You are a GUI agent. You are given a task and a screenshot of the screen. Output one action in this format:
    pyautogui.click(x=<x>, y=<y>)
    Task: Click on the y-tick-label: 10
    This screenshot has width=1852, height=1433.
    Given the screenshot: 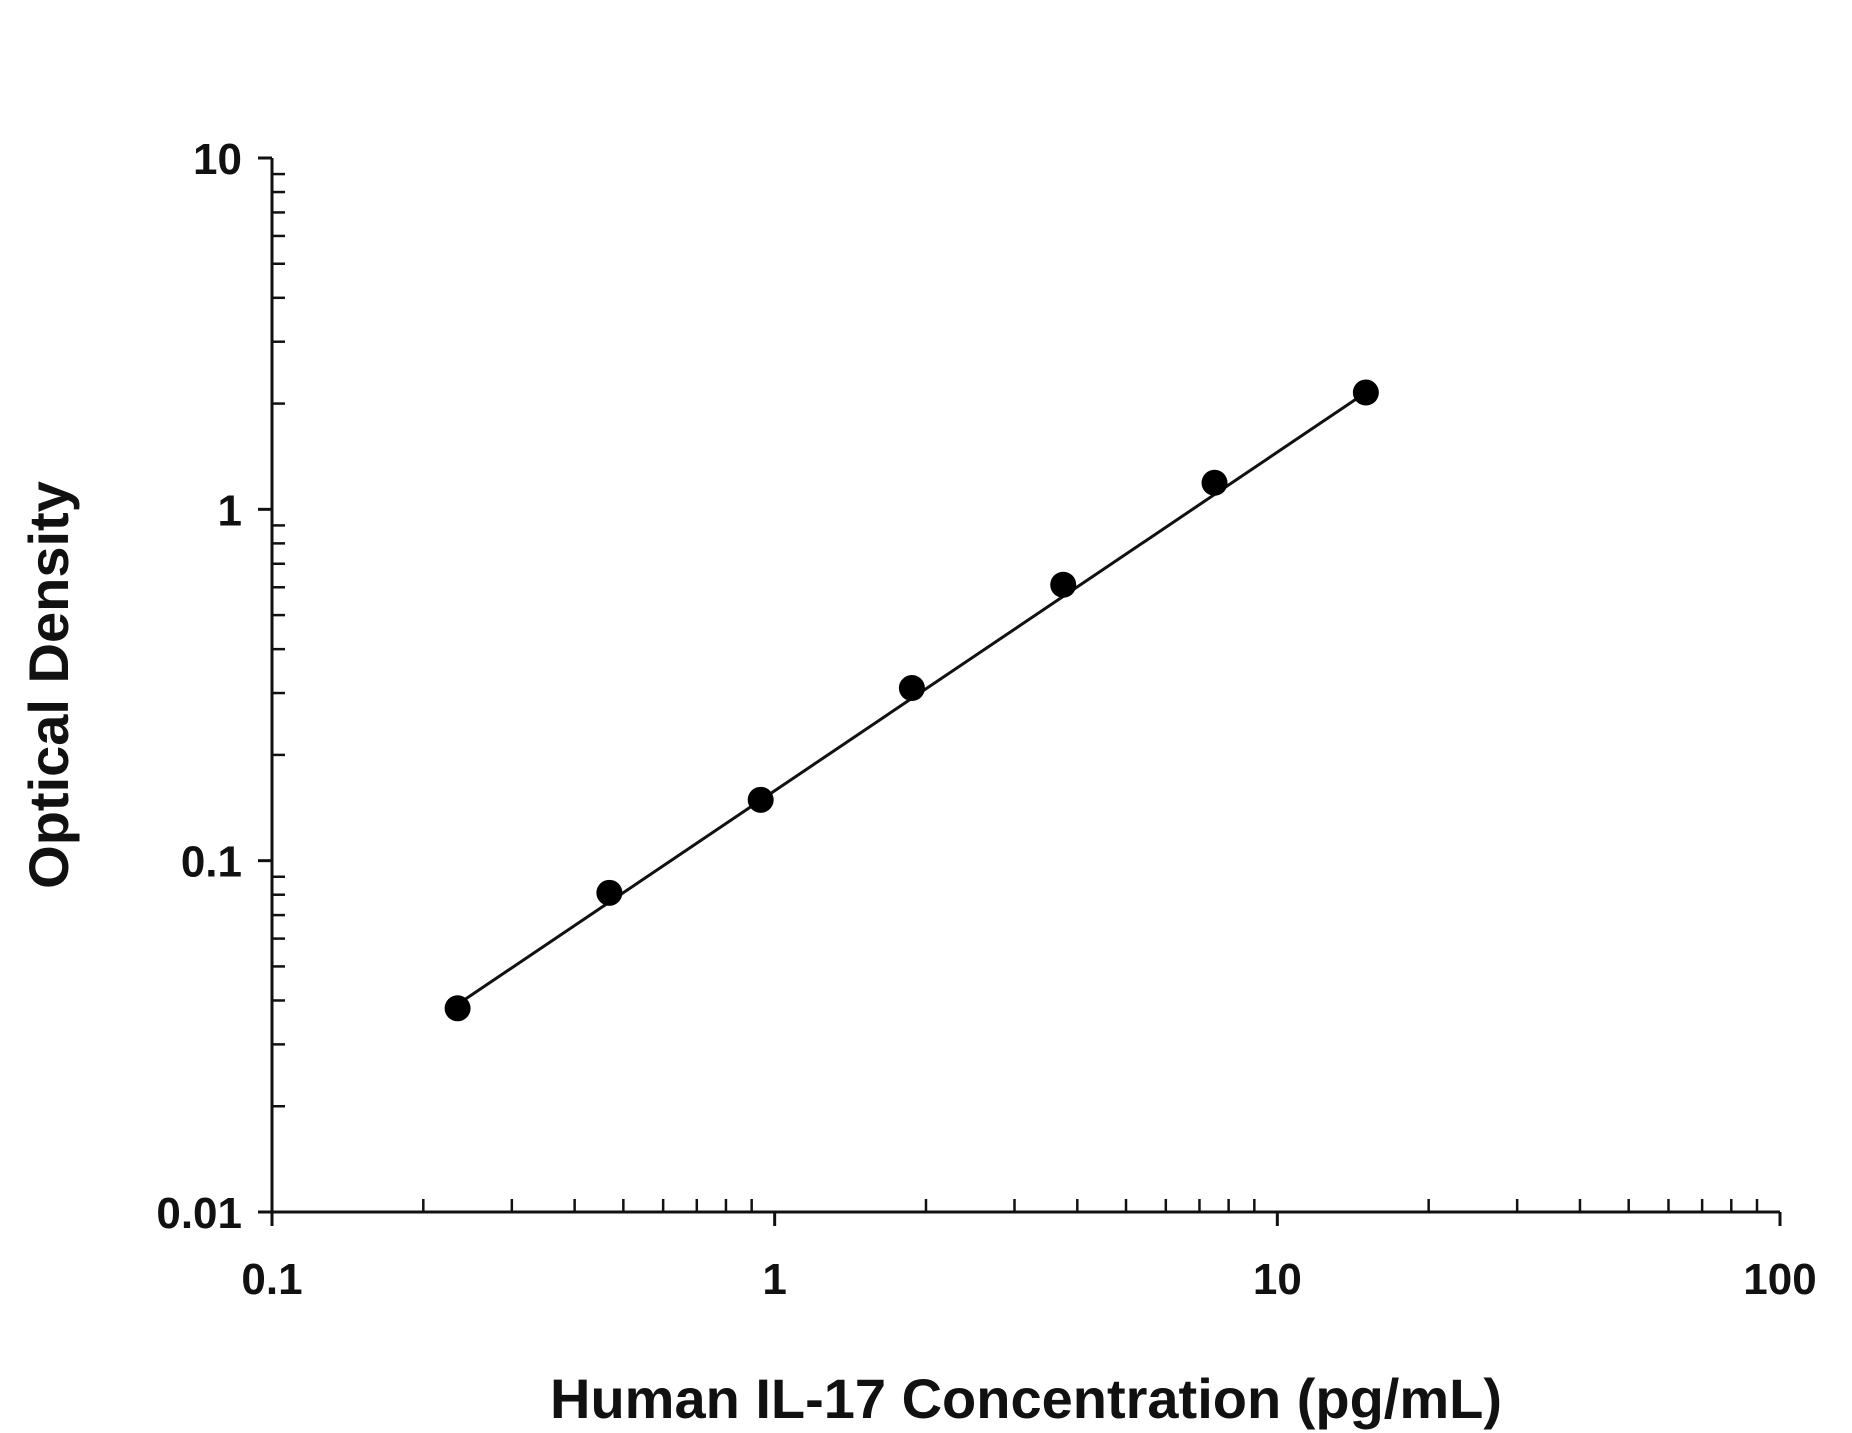 What is the action you would take?
    pyautogui.click(x=217, y=159)
    